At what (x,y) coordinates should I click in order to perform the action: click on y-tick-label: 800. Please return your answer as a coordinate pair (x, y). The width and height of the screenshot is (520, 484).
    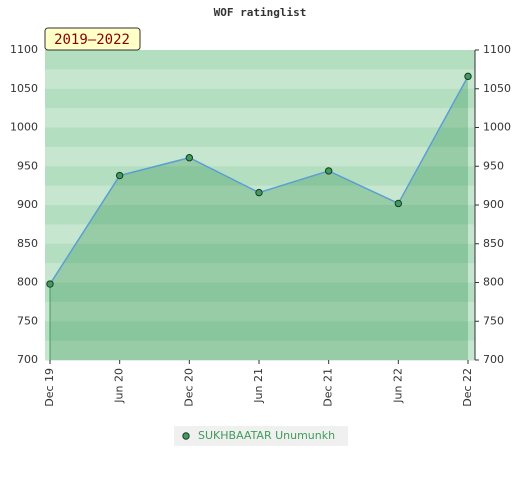
    Looking at the image, I should click on (27, 282).